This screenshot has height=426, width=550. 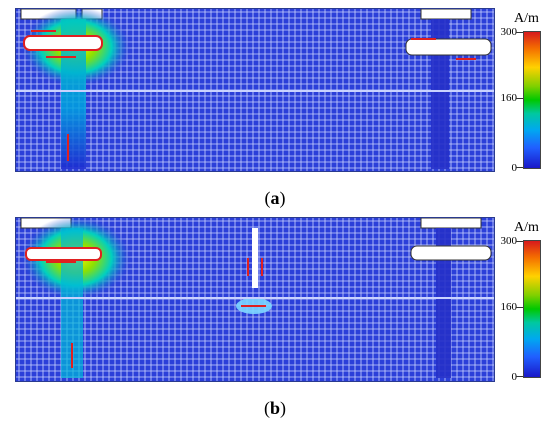 I want to click on conductor-right-b, so click(x=451, y=253).